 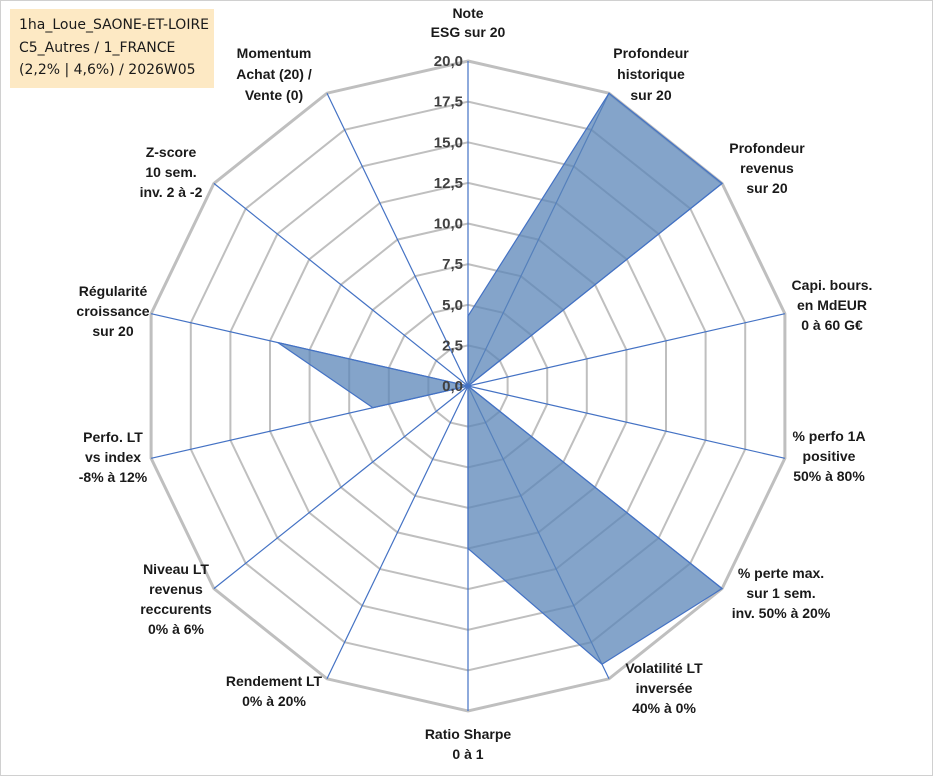 What do you see at coordinates (171, 172) in the screenshot?
I see `axis-label: Z-score 10 sem. inv. 2 à -2` at bounding box center [171, 172].